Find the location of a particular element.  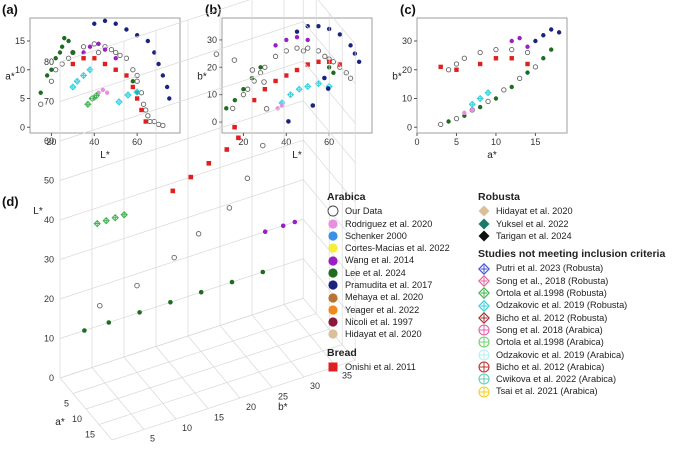

y-axis-label: a* is located at coordinates (10, 77).